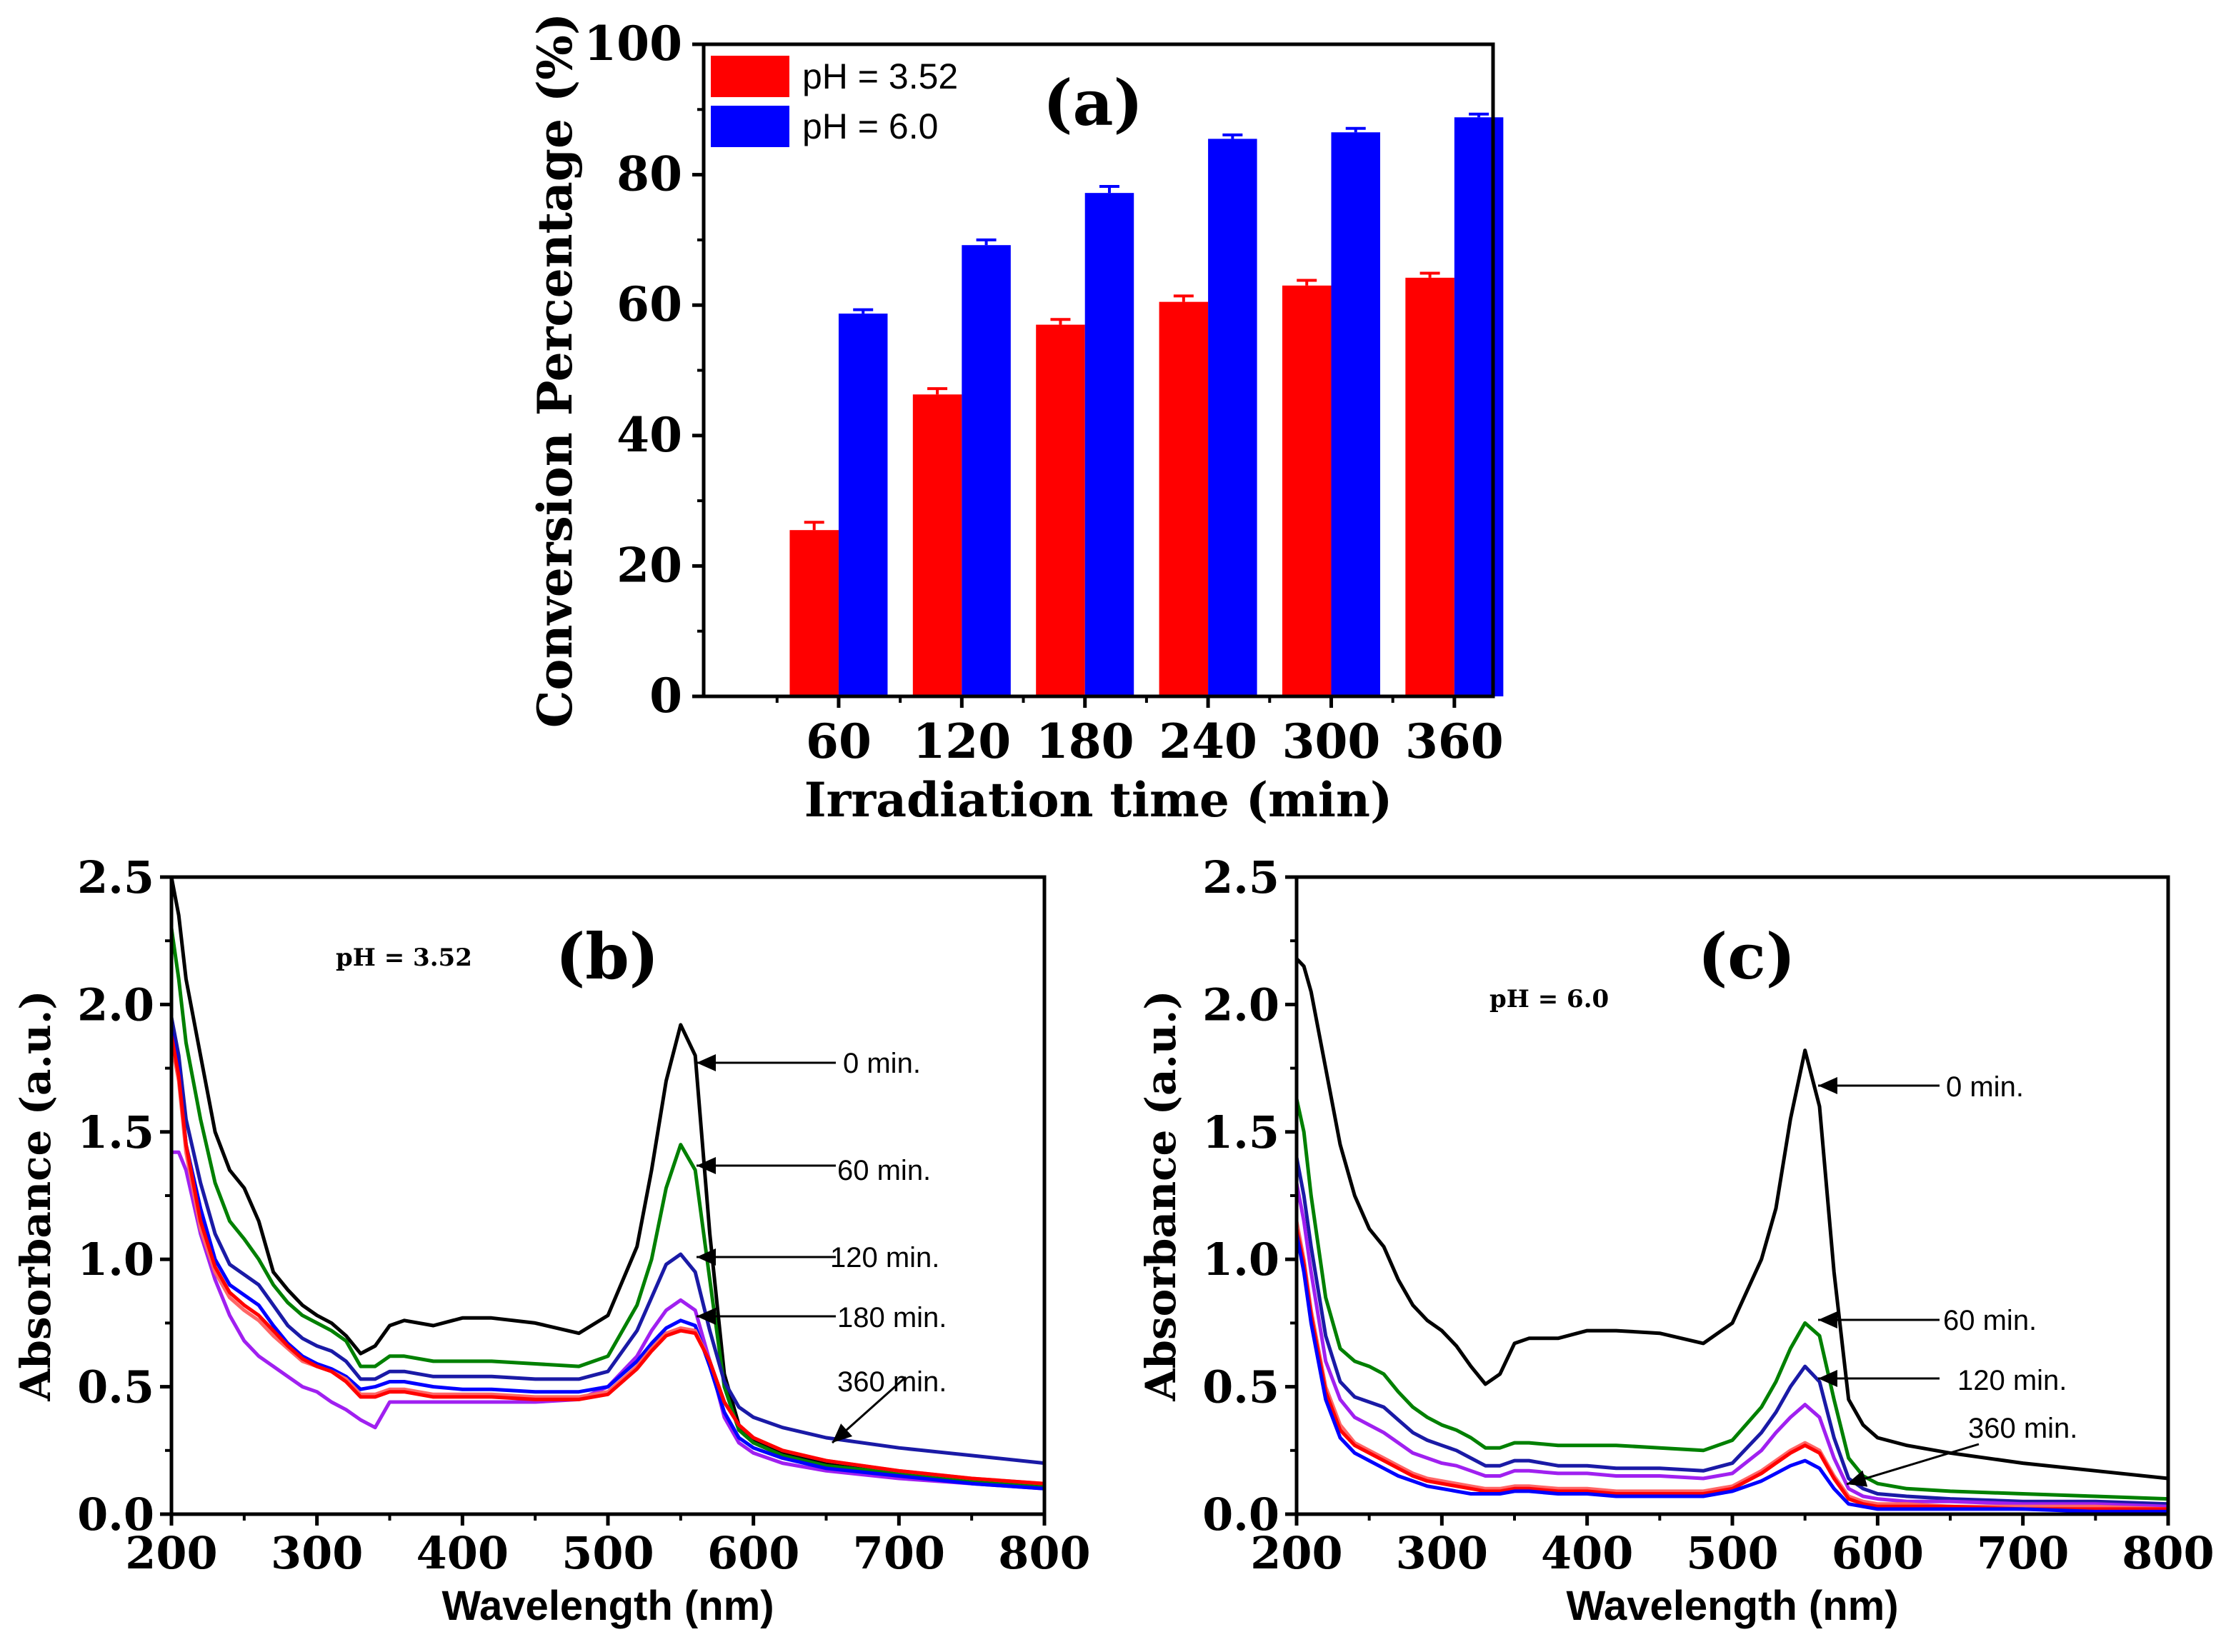 This screenshot has height=1652, width=2216. I want to click on b-y-tick-label: 0.0, so click(115, 1514).